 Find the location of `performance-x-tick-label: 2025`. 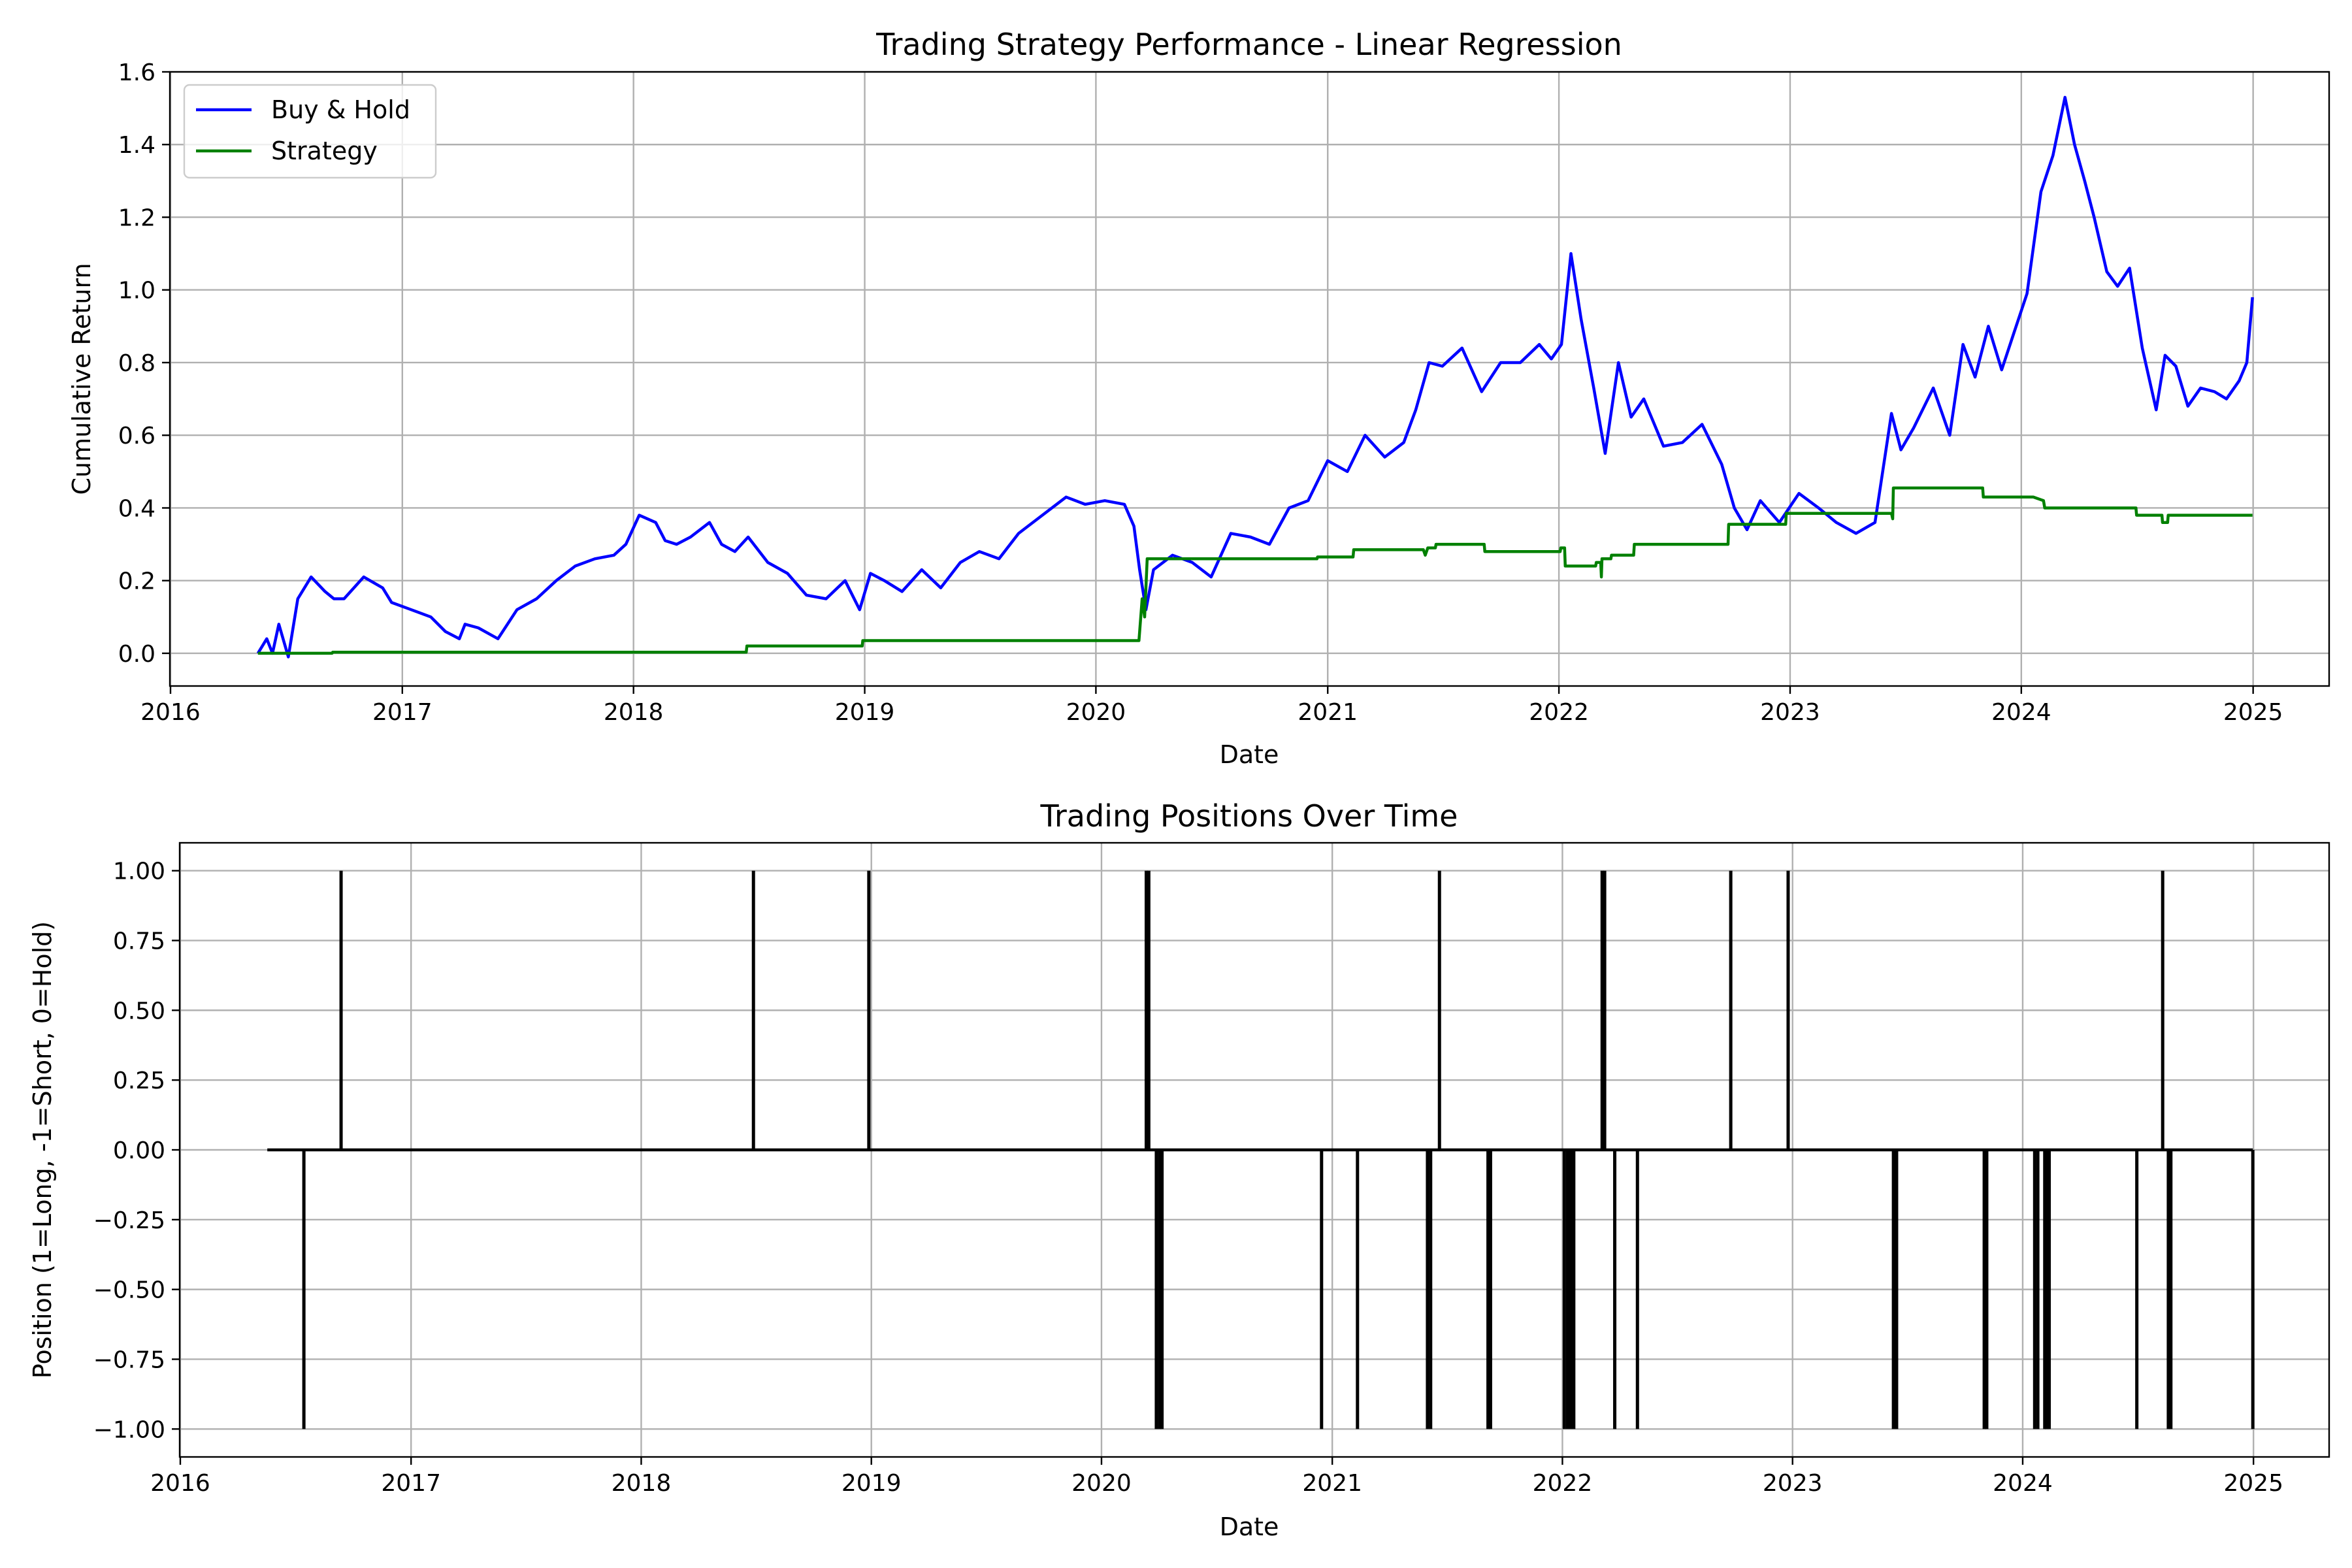

performance-x-tick-label: 2025 is located at coordinates (2253, 712).